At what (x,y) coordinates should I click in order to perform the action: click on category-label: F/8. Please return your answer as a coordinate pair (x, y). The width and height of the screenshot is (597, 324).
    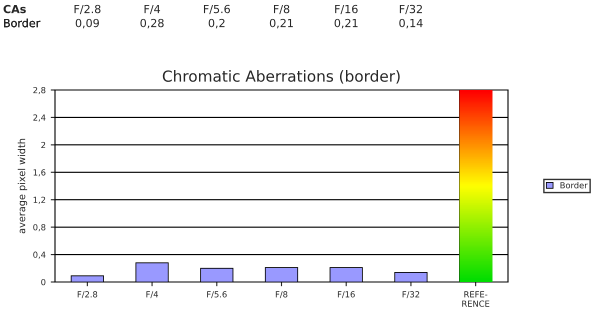
    Looking at the image, I should click on (282, 9).